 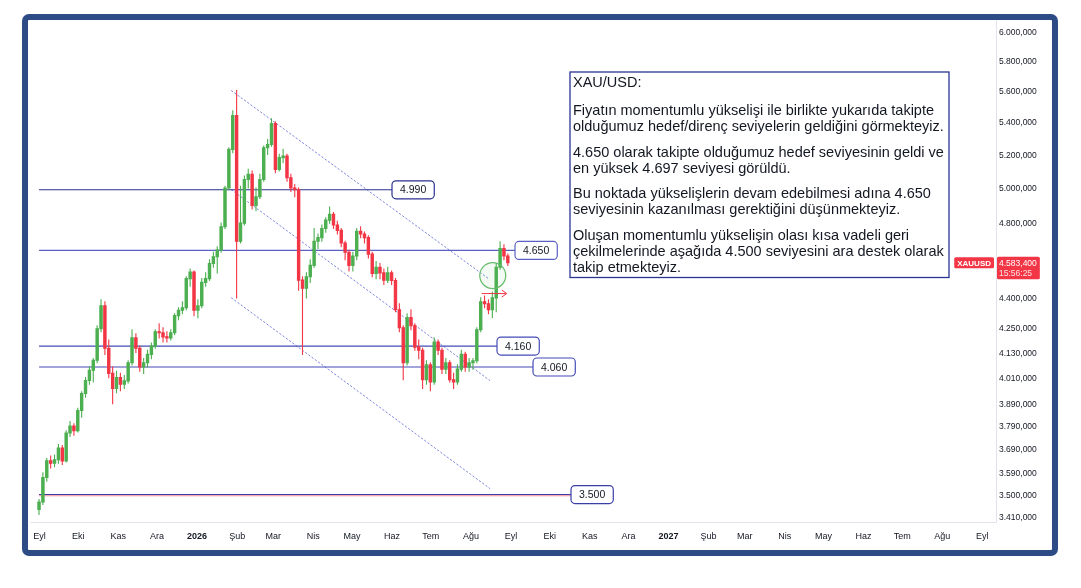 I want to click on y-tick-label: 4.010,000, so click(x=1018, y=377).